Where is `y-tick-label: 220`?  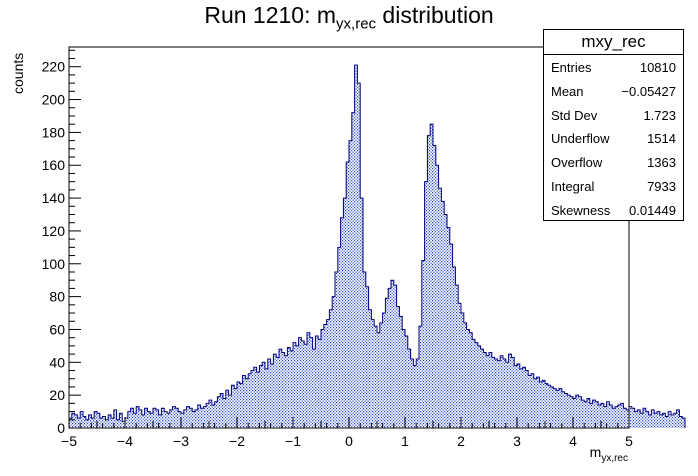
y-tick-label: 220 is located at coordinates (54, 67).